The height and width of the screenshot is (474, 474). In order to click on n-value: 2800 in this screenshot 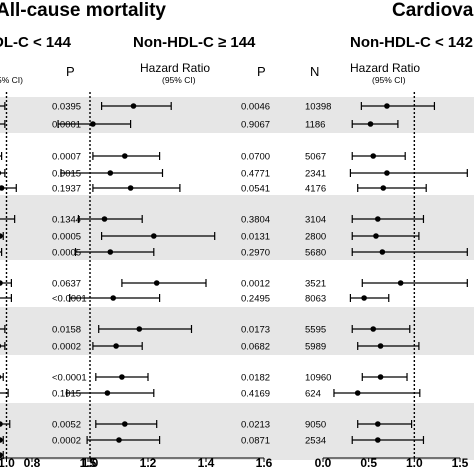, I will do `click(315, 237)`.